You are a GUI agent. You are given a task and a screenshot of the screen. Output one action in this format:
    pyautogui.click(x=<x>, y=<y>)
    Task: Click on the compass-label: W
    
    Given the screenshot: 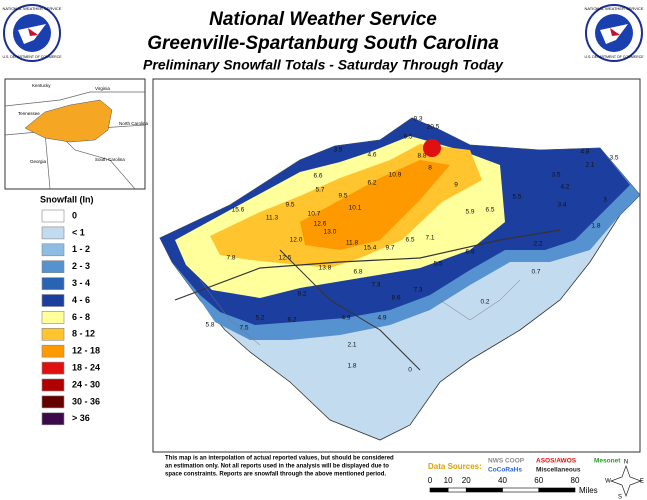 What is the action you would take?
    pyautogui.click(x=608, y=482)
    